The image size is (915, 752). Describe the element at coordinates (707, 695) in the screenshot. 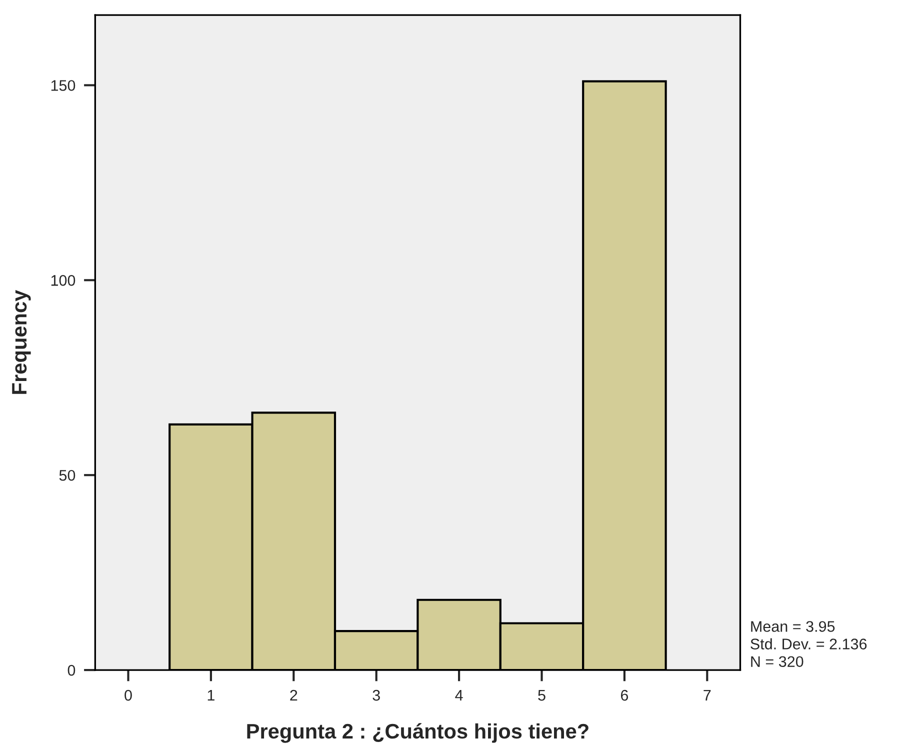

I see `x-tick-label: 7` at that location.